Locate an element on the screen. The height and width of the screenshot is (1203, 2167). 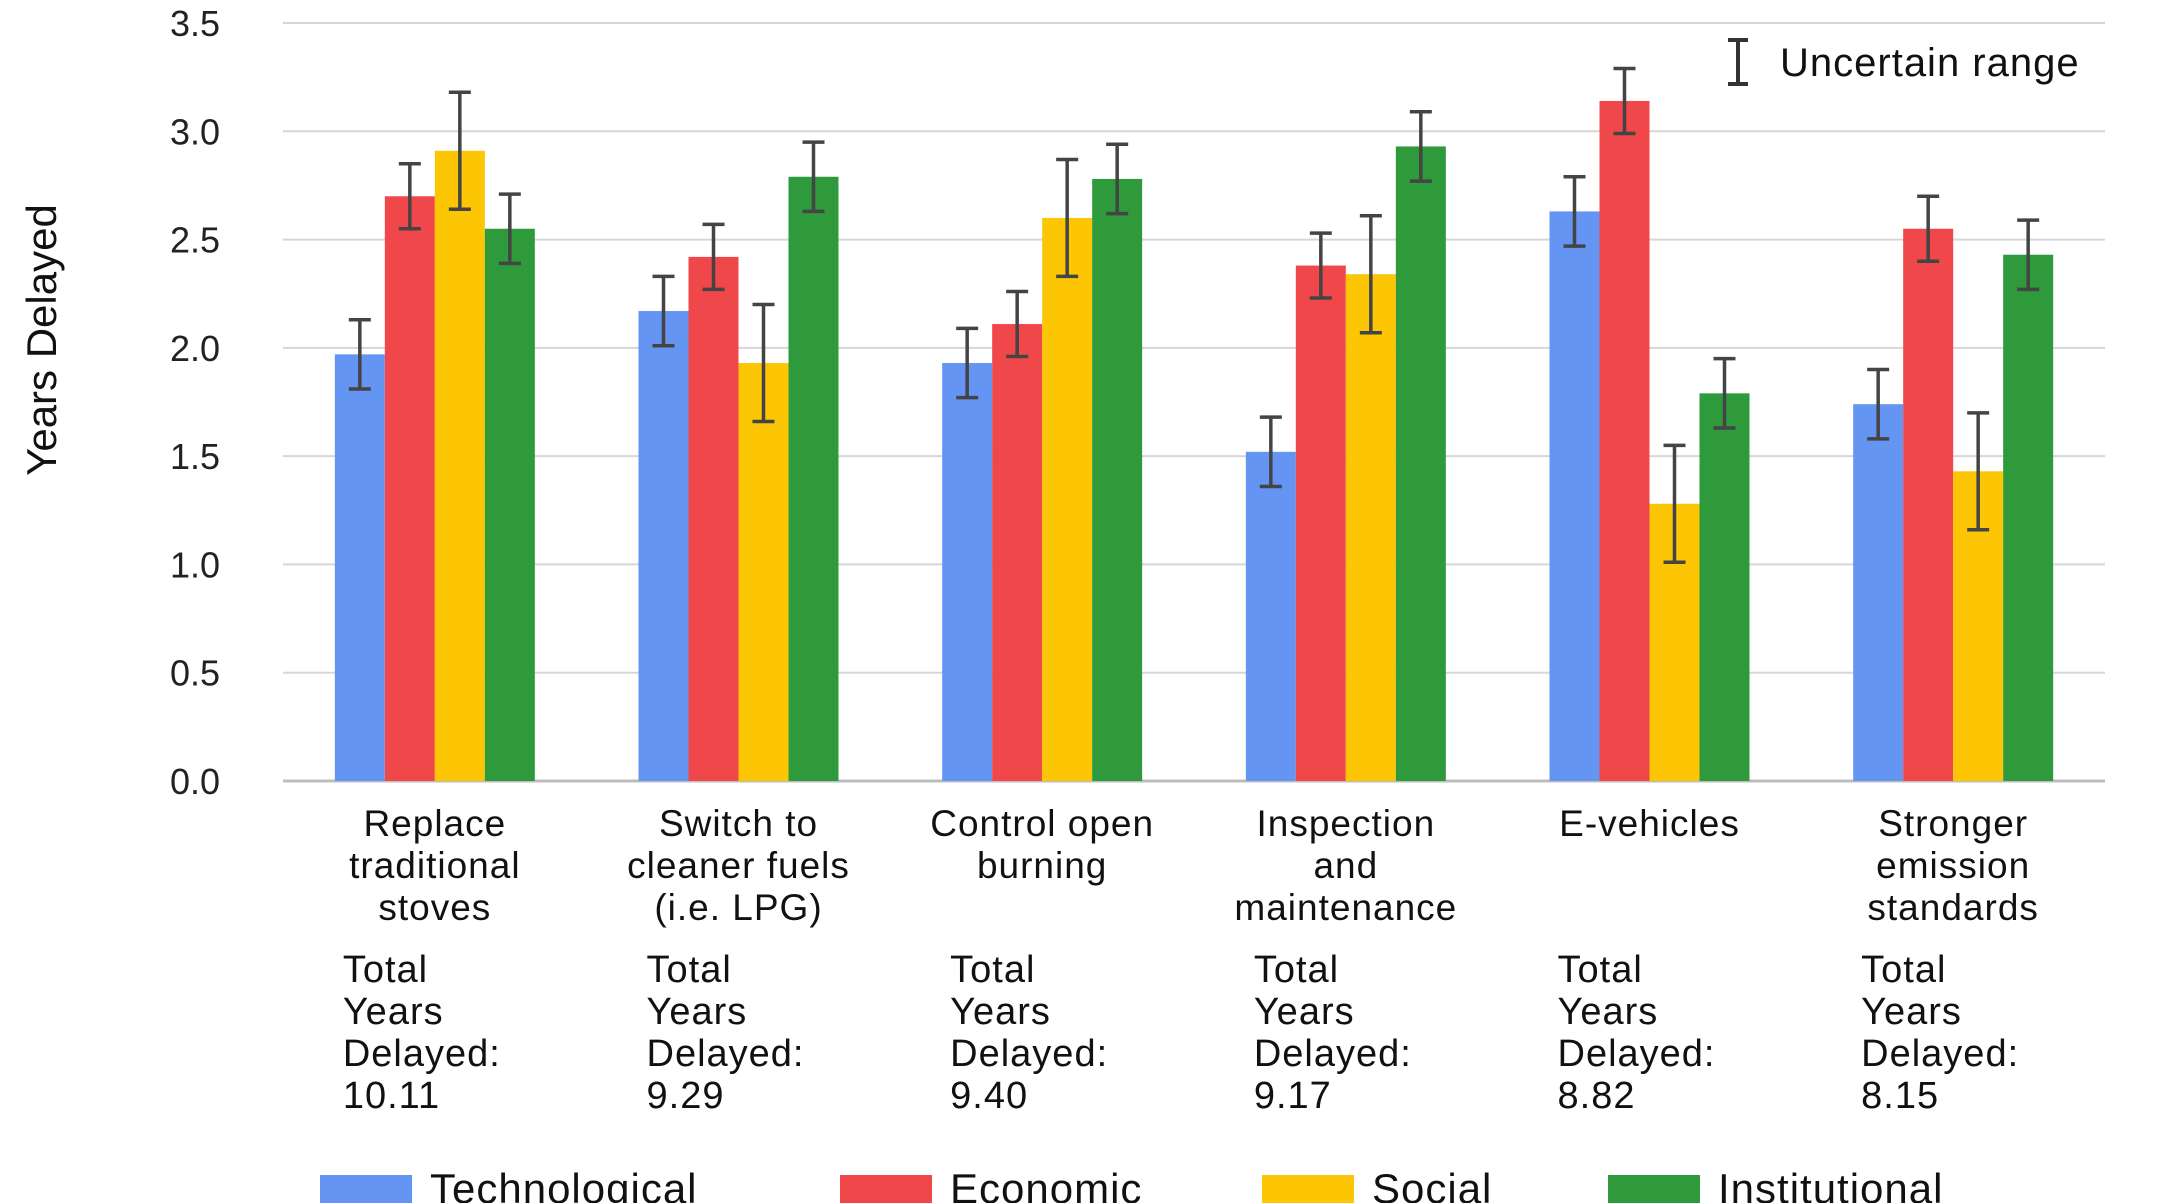
legend: Technological Economic Social Institutional is located at coordinates (1131, 1184).